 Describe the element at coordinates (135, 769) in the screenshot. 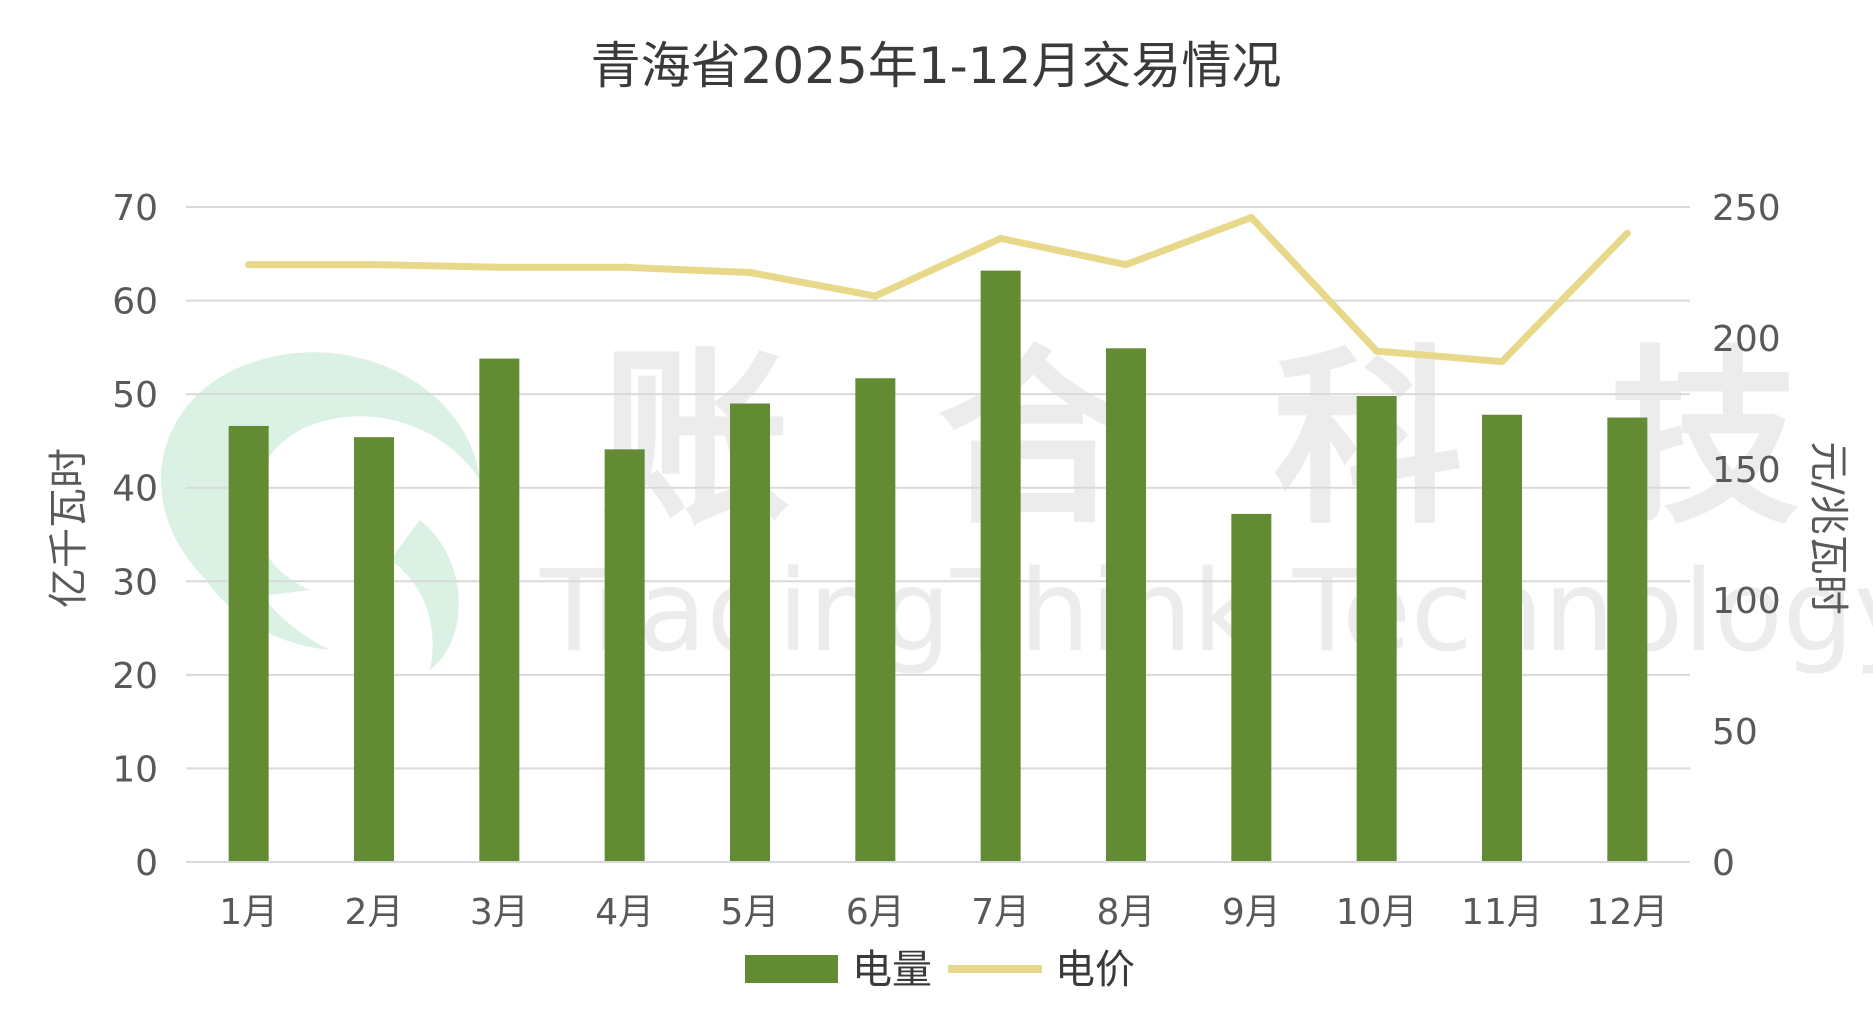

I see `left-tick-label: 10` at that location.